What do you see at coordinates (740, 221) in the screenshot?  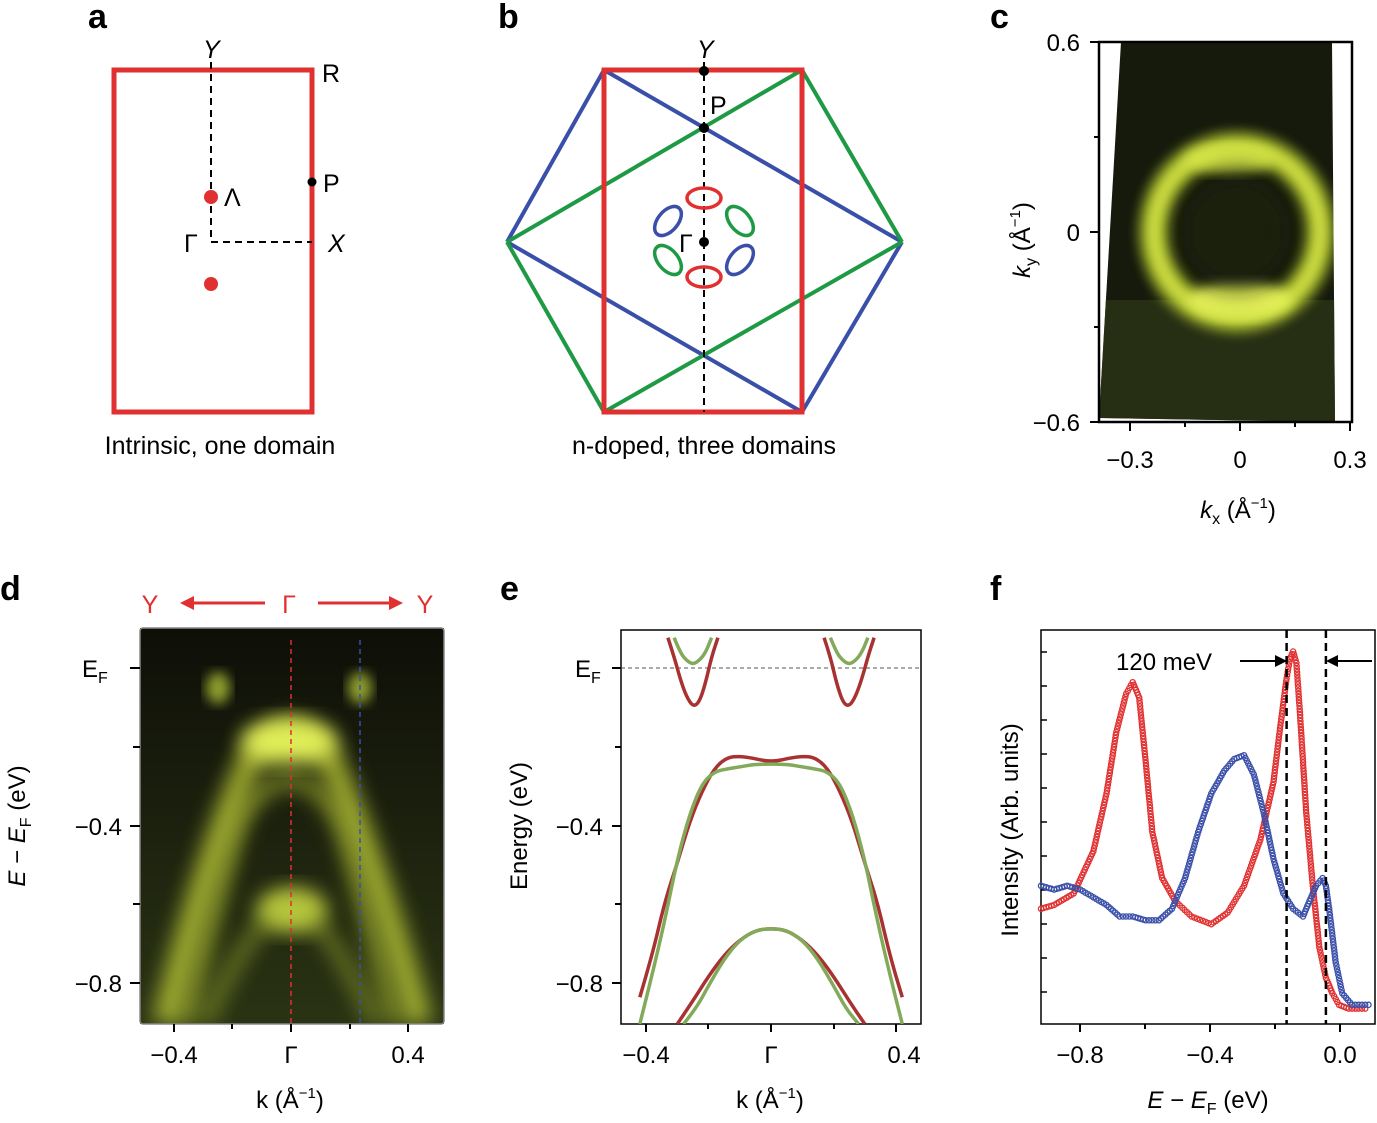 I see `green-pocket` at bounding box center [740, 221].